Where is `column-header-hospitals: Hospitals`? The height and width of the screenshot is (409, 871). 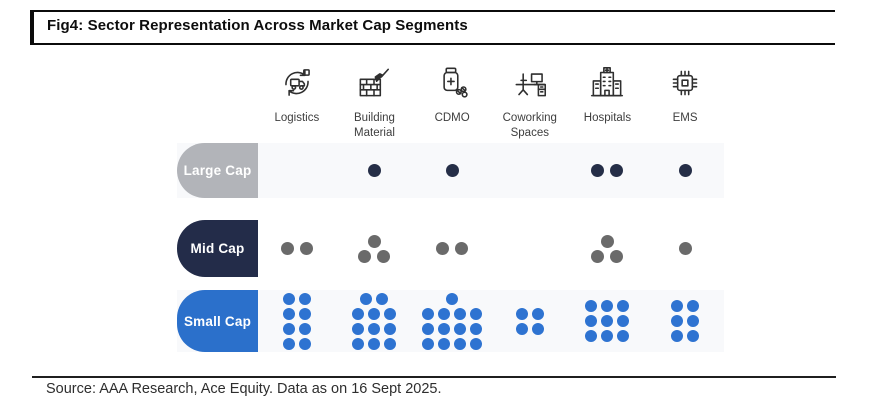 column-header-hospitals: Hospitals is located at coordinates (608, 99).